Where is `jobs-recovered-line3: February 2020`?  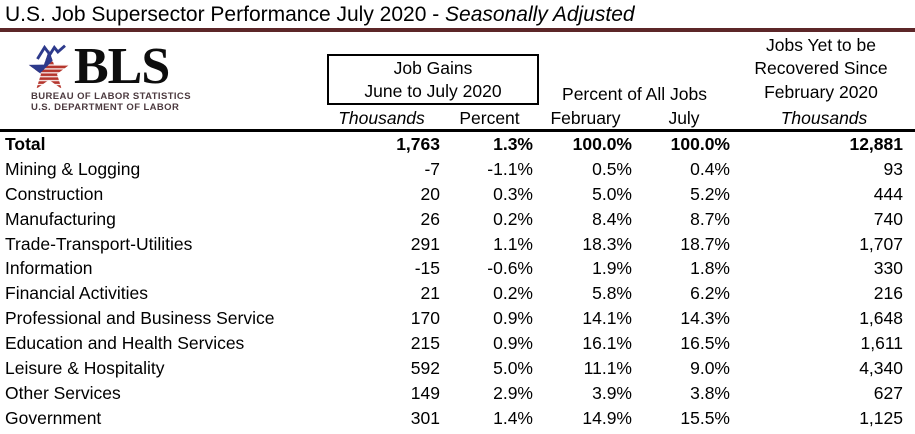
jobs-recovered-line3: February 2020 is located at coordinates (821, 91).